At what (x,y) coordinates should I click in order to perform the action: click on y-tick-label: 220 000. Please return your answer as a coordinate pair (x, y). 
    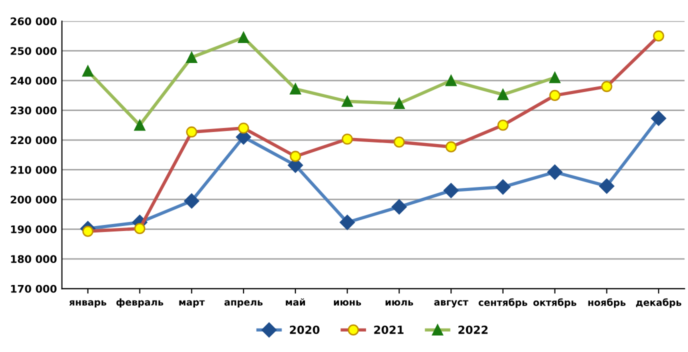
    Looking at the image, I should click on (33, 140).